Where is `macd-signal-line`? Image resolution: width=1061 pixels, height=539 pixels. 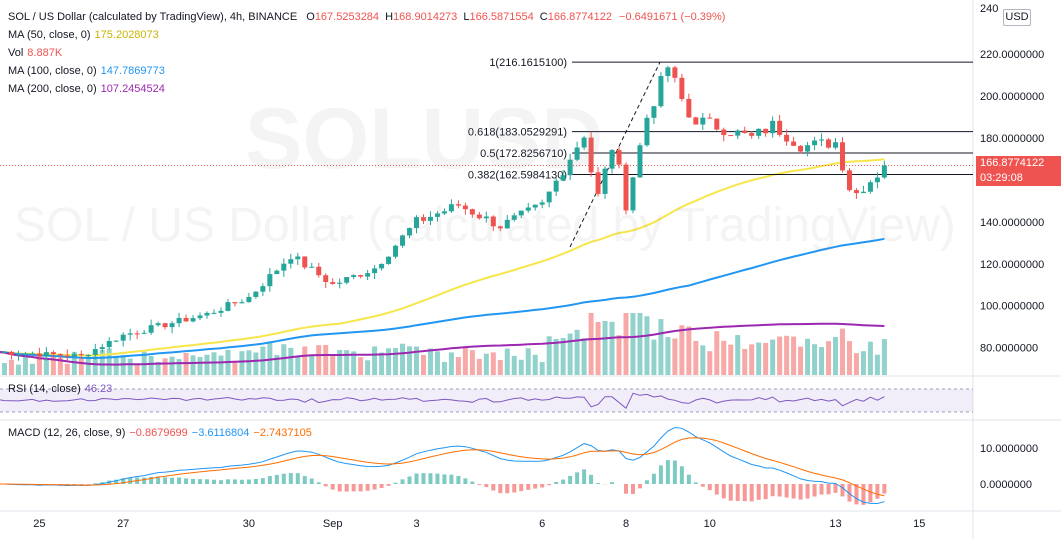 macd-signal-line is located at coordinates (442, 467).